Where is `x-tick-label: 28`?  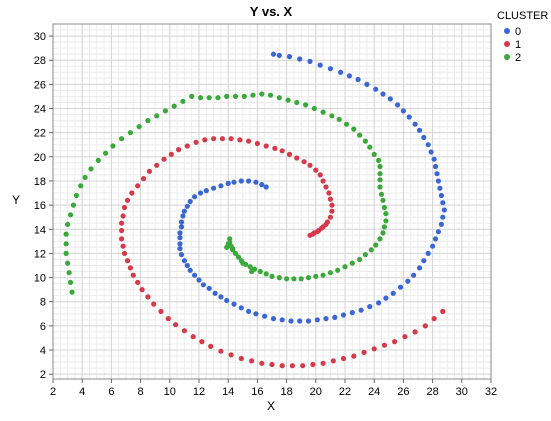 x-tick-label: 28 is located at coordinates (432, 392).